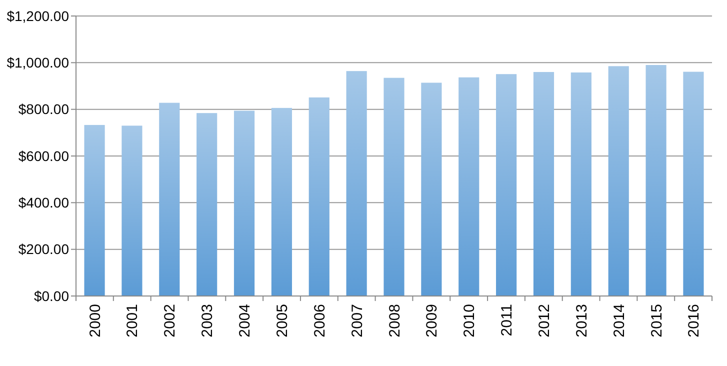  What do you see at coordinates (319, 321) in the screenshot?
I see `x-tick-label: 2006` at bounding box center [319, 321].